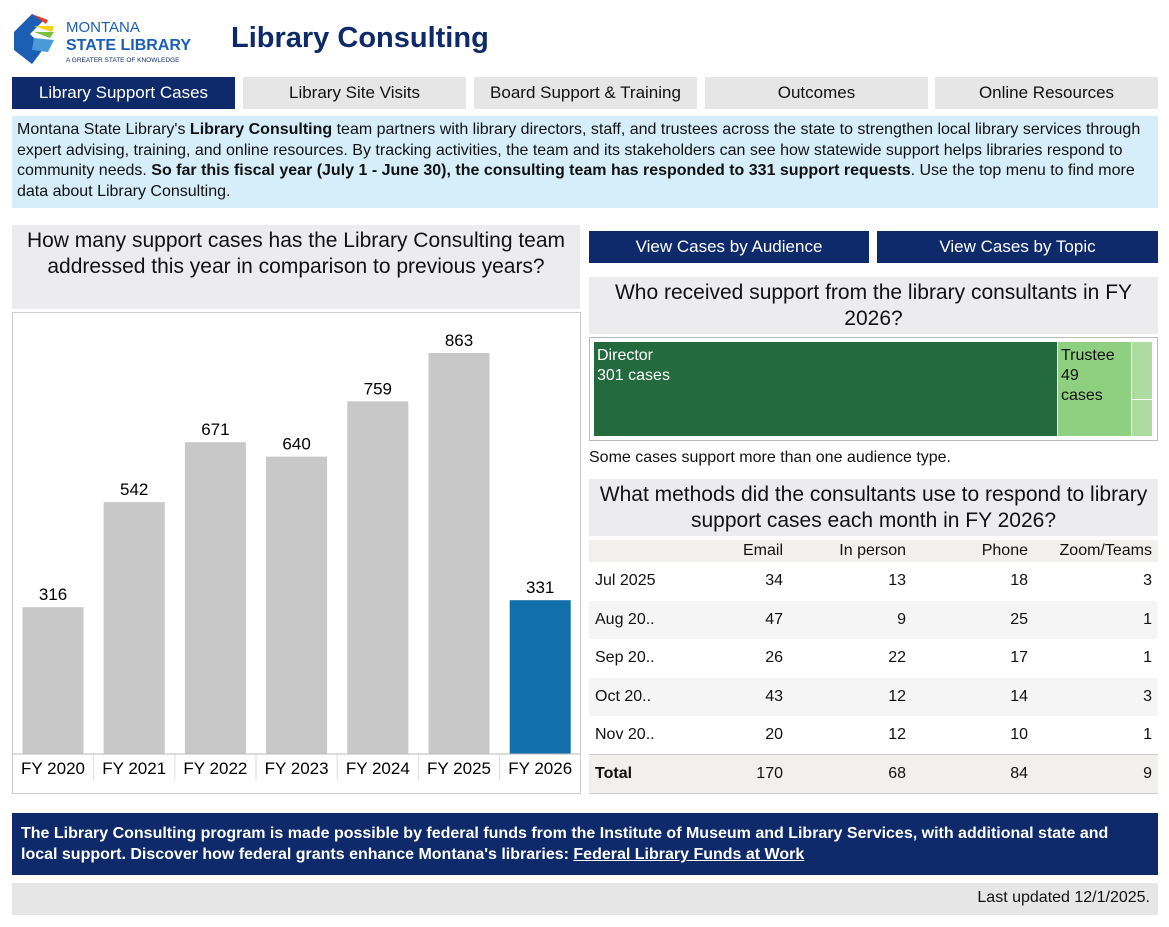  What do you see at coordinates (134, 768) in the screenshot?
I see `x-tick-label: FY 2021` at bounding box center [134, 768].